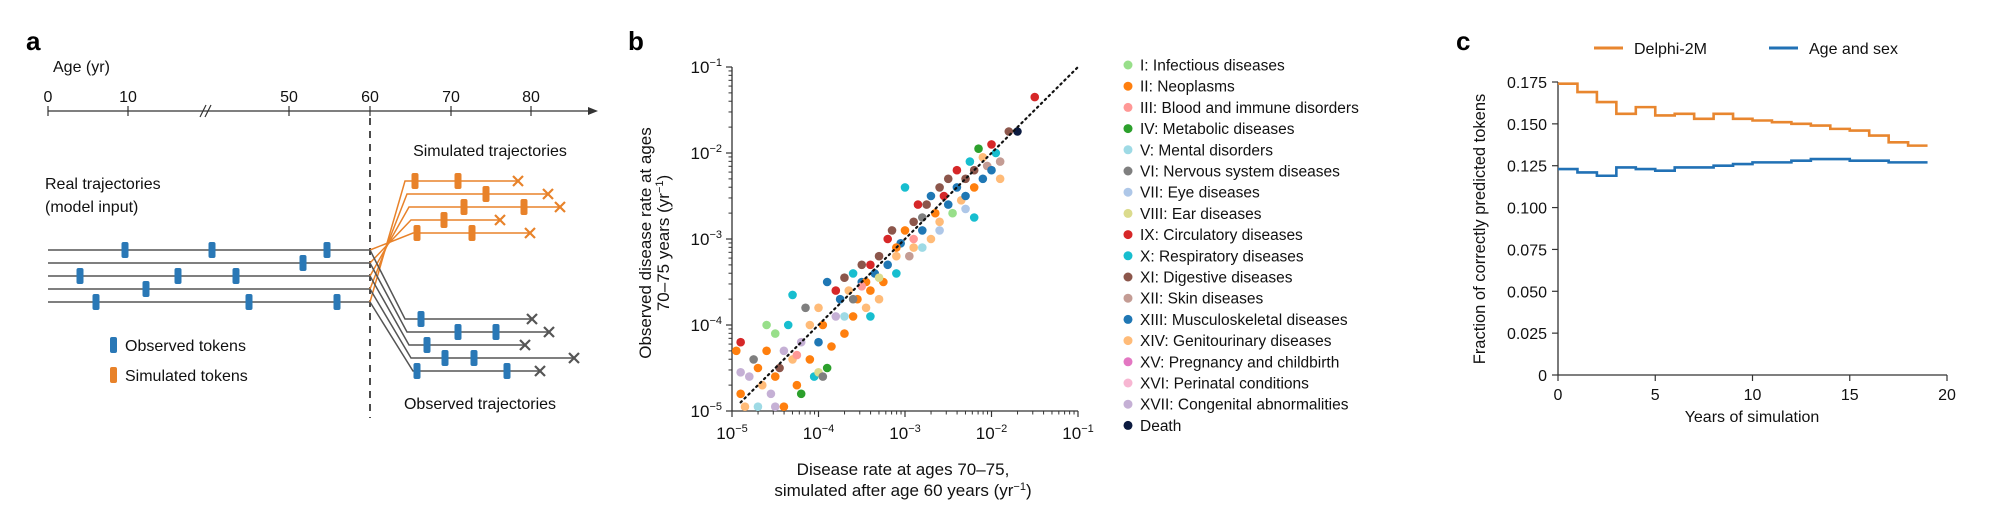 The image size is (2000, 512). Describe the element at coordinates (91, 207) in the screenshot. I see `real-trajectories-sublabel: (model input)` at that location.